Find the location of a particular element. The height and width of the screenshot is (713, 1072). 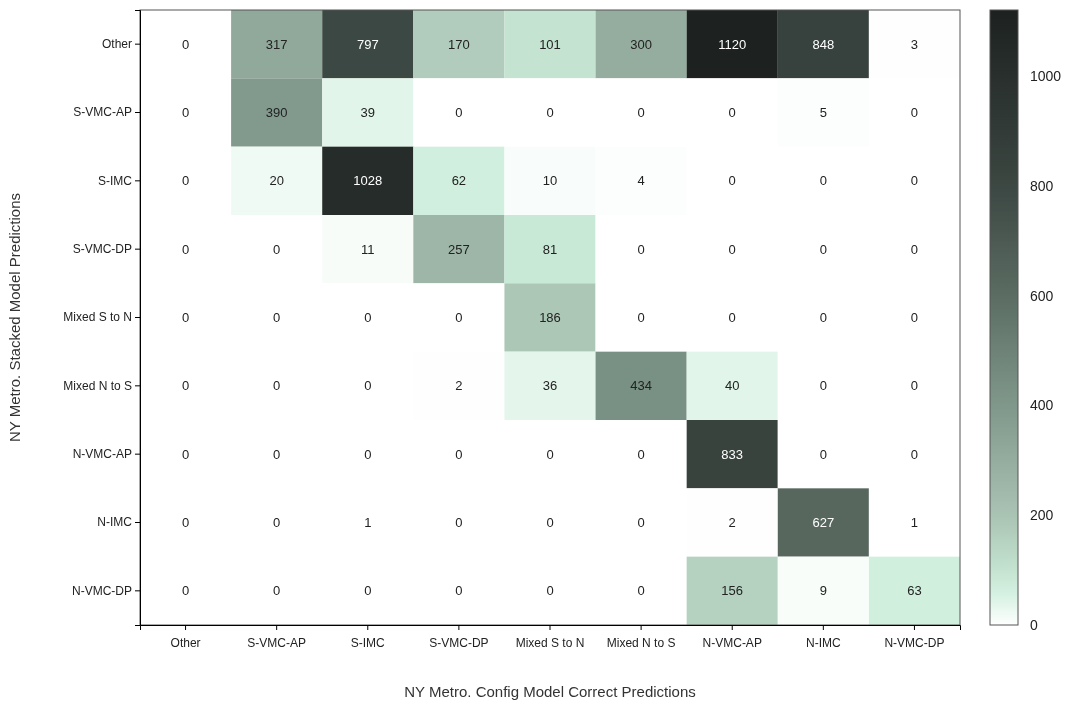

data-label: 170 is located at coordinates (459, 44).